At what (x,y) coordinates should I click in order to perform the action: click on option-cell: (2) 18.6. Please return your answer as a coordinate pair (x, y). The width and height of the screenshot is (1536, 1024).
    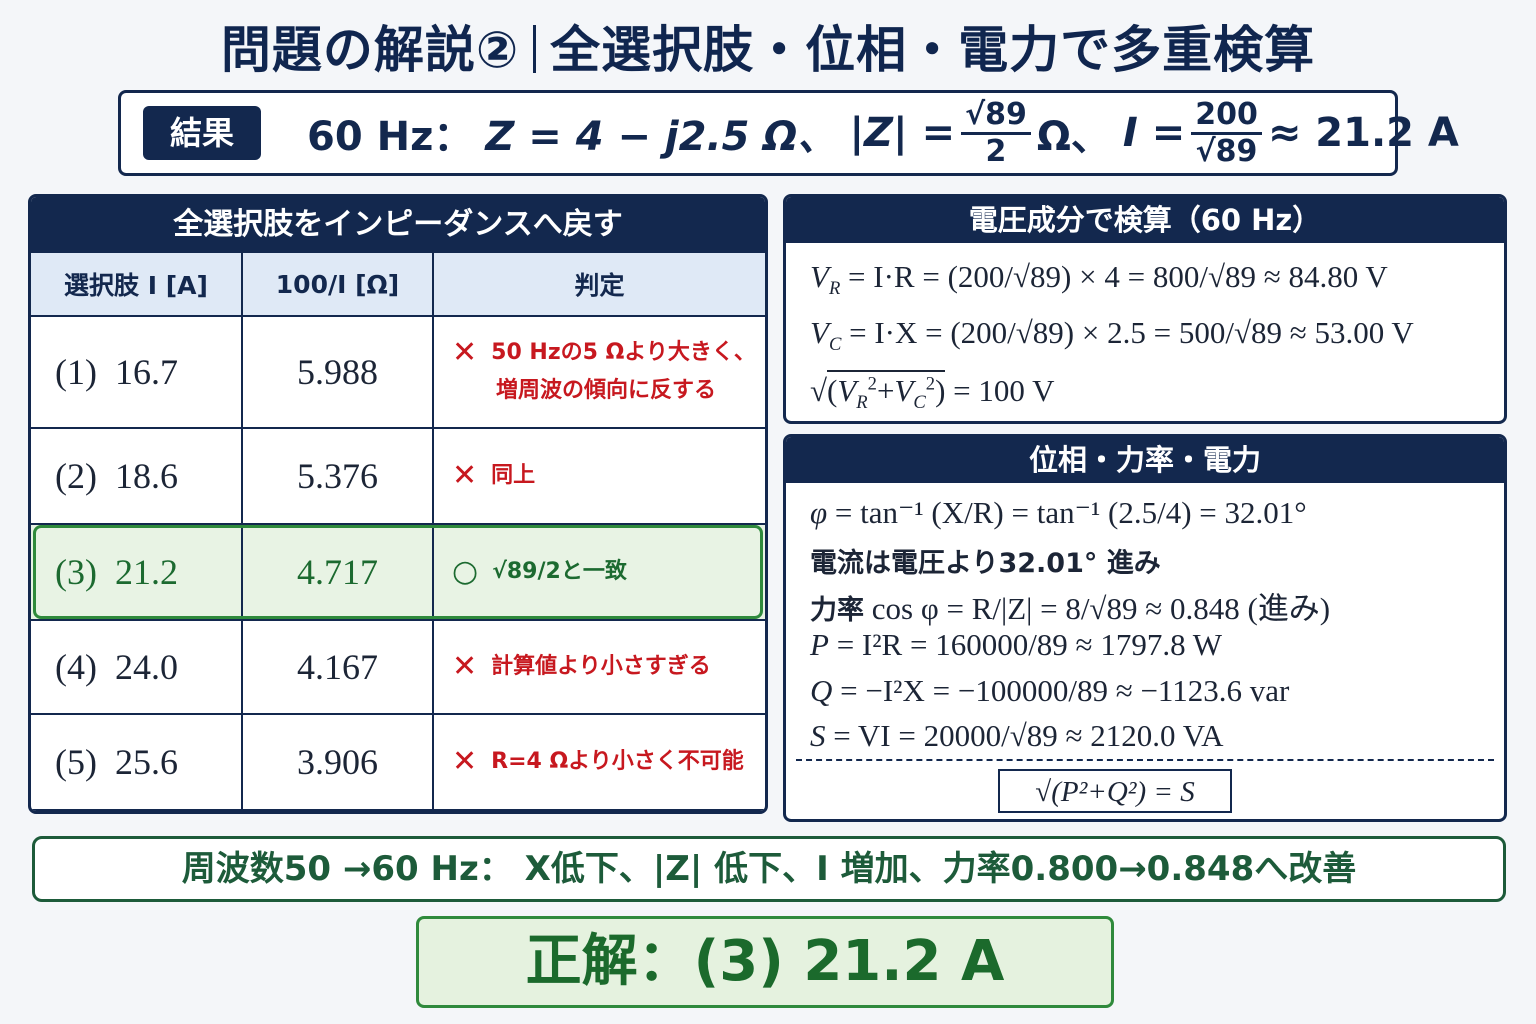
    Looking at the image, I should click on (137, 476).